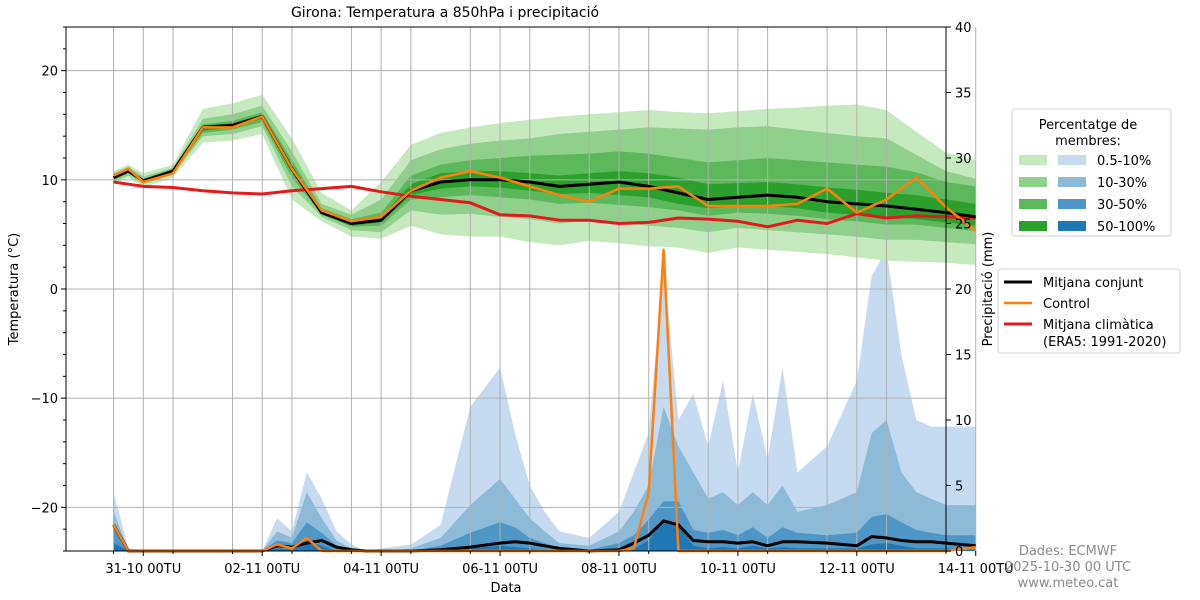 The width and height of the screenshot is (1200, 600). I want to click on temp-control-line, so click(545, 174).